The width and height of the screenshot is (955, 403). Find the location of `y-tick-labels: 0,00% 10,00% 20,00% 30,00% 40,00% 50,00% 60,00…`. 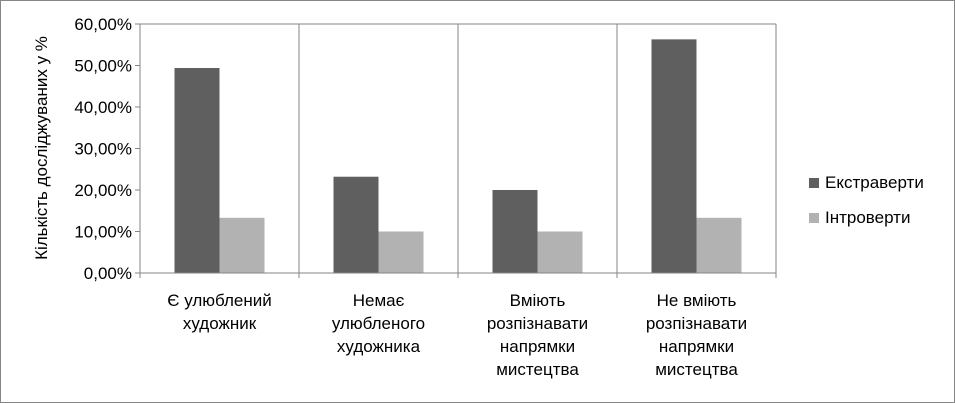

y-tick-labels: 0,00% 10,00% 20,00% 30,00% 40,00% 50,00% 60,00… is located at coordinates (103, 149).